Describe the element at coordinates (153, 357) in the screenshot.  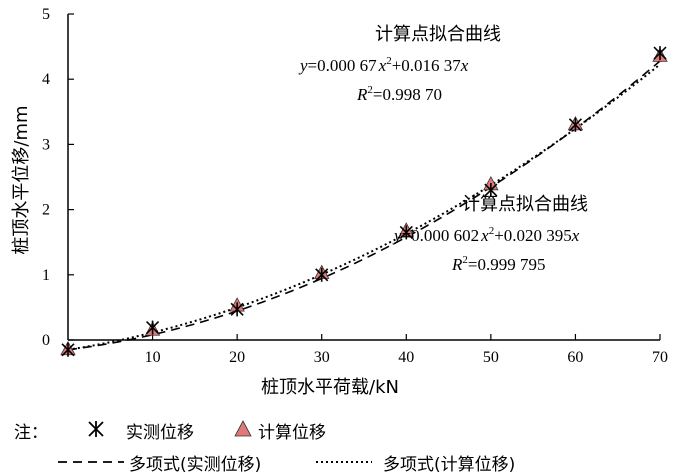
I see `x-tick-label: 10` at that location.